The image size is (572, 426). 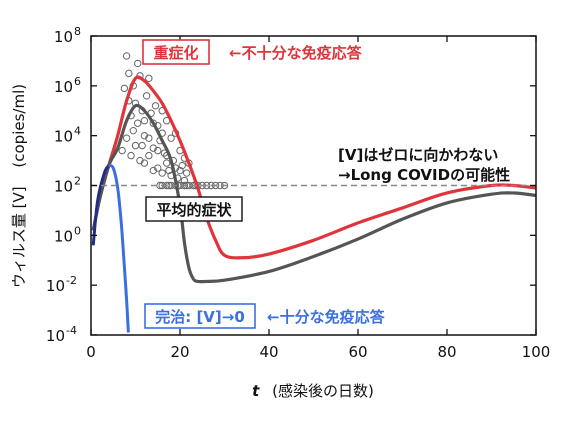 What do you see at coordinates (326, 317) in the screenshot?
I see `cured-note: ←十分な免疫応答` at bounding box center [326, 317].